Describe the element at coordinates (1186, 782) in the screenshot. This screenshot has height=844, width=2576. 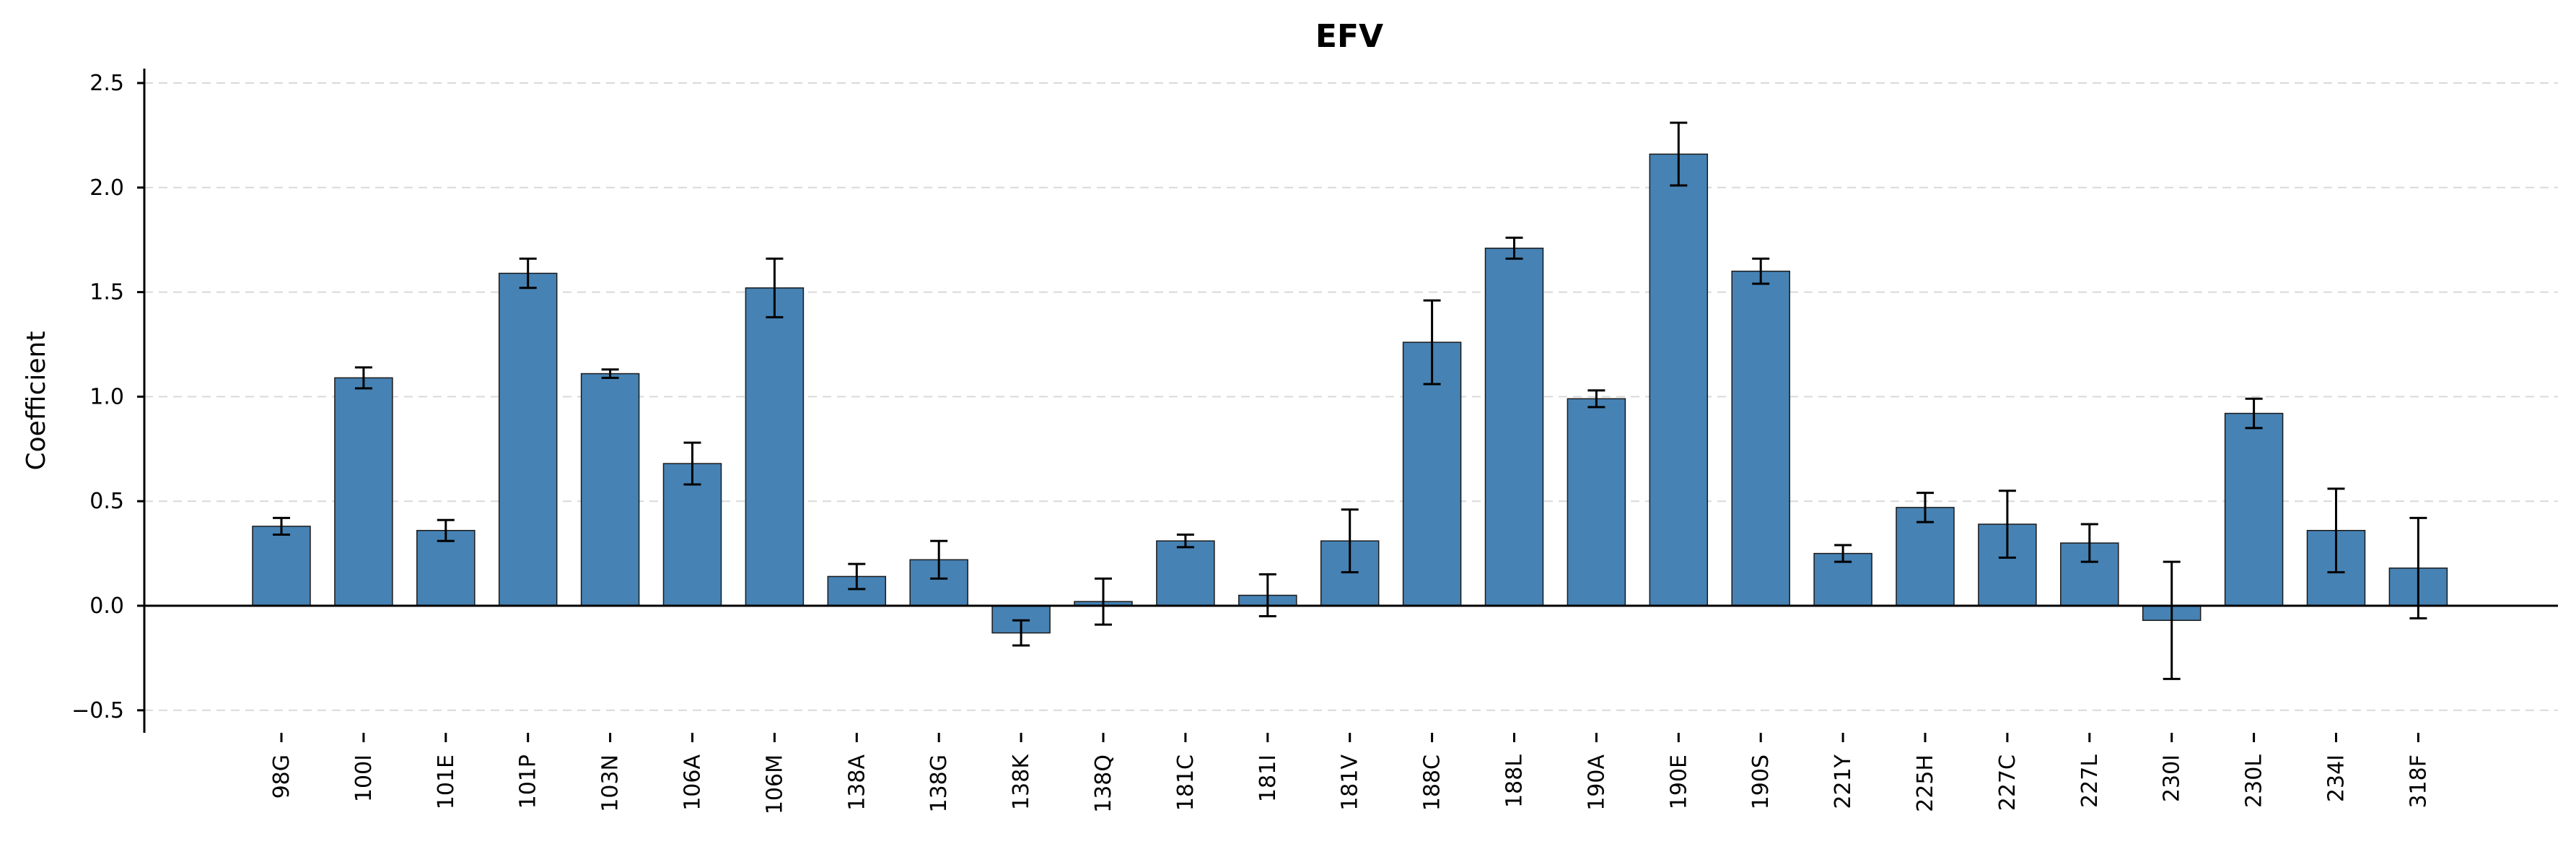
I see `x-tick-label: 181C` at that location.